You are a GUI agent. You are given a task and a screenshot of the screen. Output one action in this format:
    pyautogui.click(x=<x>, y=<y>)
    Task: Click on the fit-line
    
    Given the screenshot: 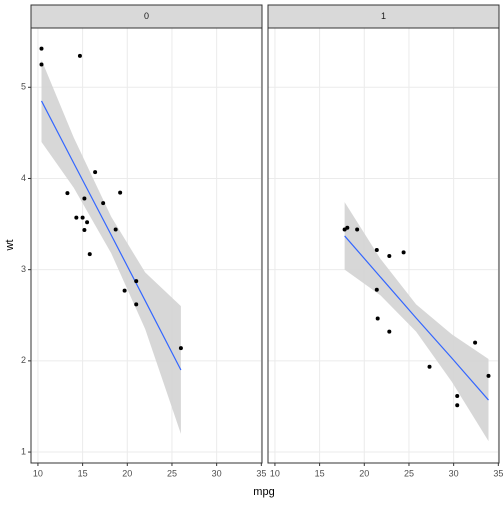 What is the action you would take?
    pyautogui.click(x=416, y=318)
    